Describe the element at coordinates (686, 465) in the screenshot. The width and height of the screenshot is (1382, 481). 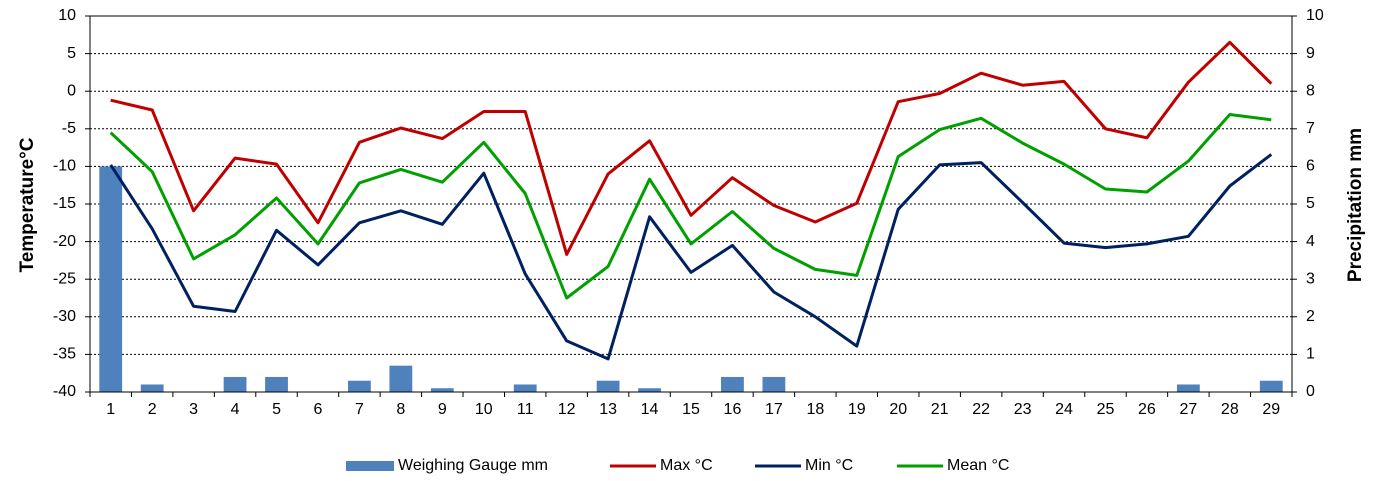
I see `legend-label: Max °C` at that location.